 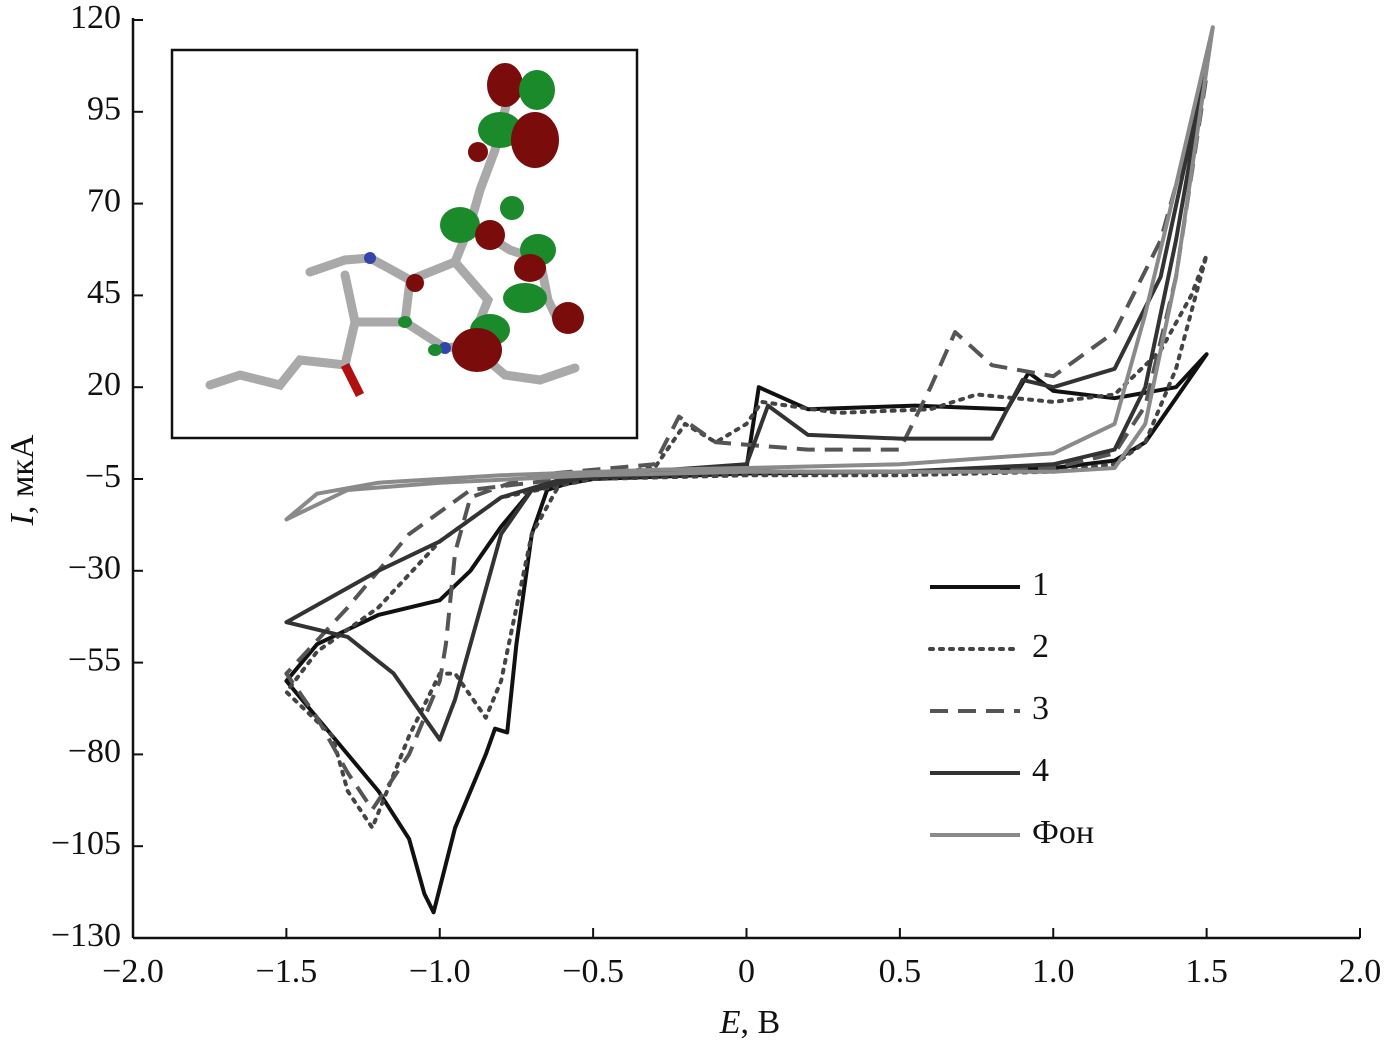 I want to click on x-tick-label: 0, so click(x=746, y=971).